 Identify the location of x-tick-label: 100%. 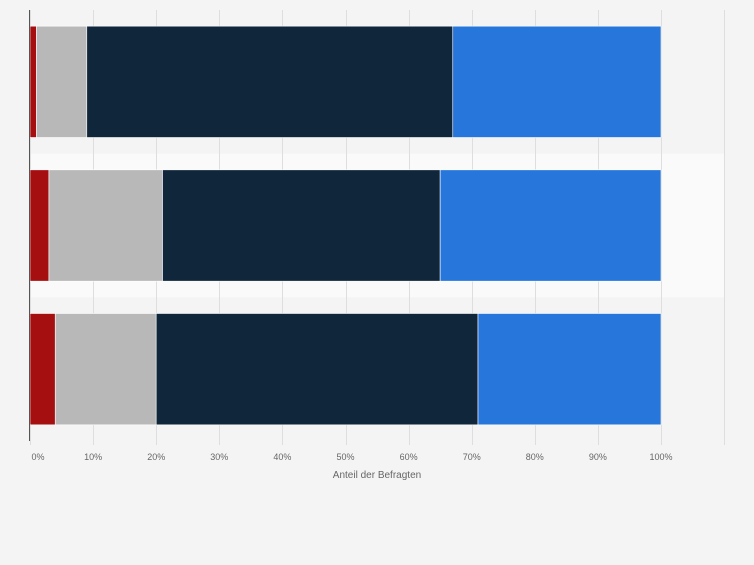
(660, 457).